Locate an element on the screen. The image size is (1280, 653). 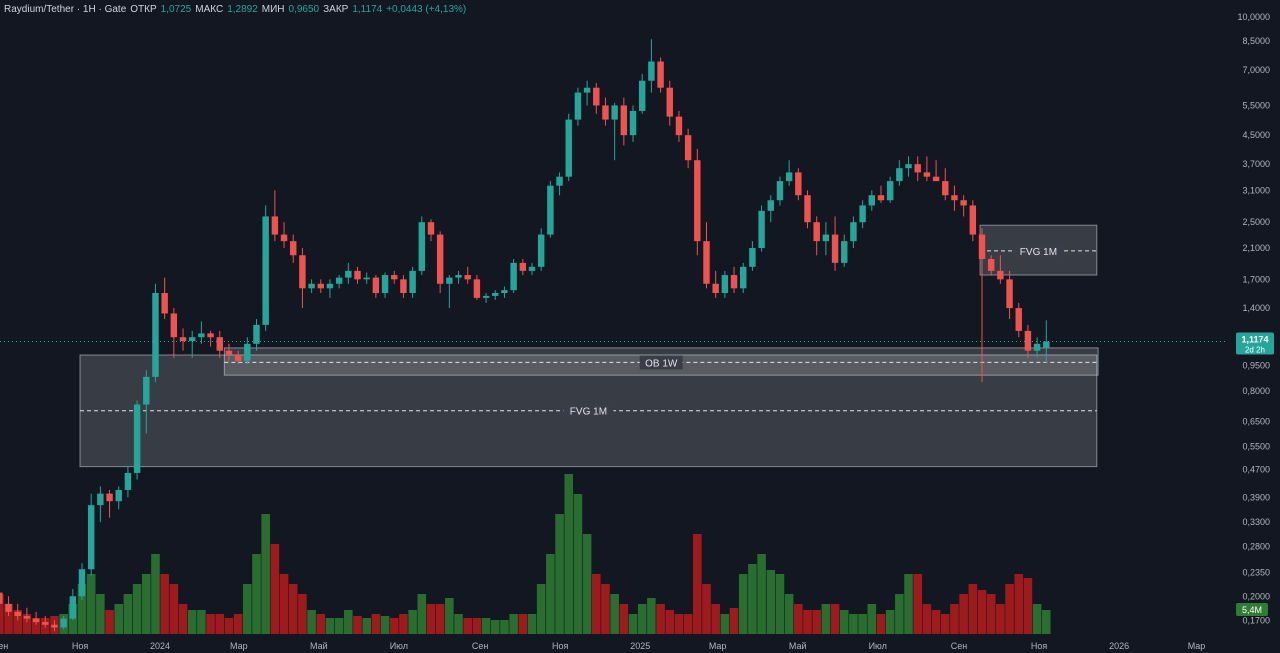
y-tick-label: 0,8000 is located at coordinates (1256, 391).